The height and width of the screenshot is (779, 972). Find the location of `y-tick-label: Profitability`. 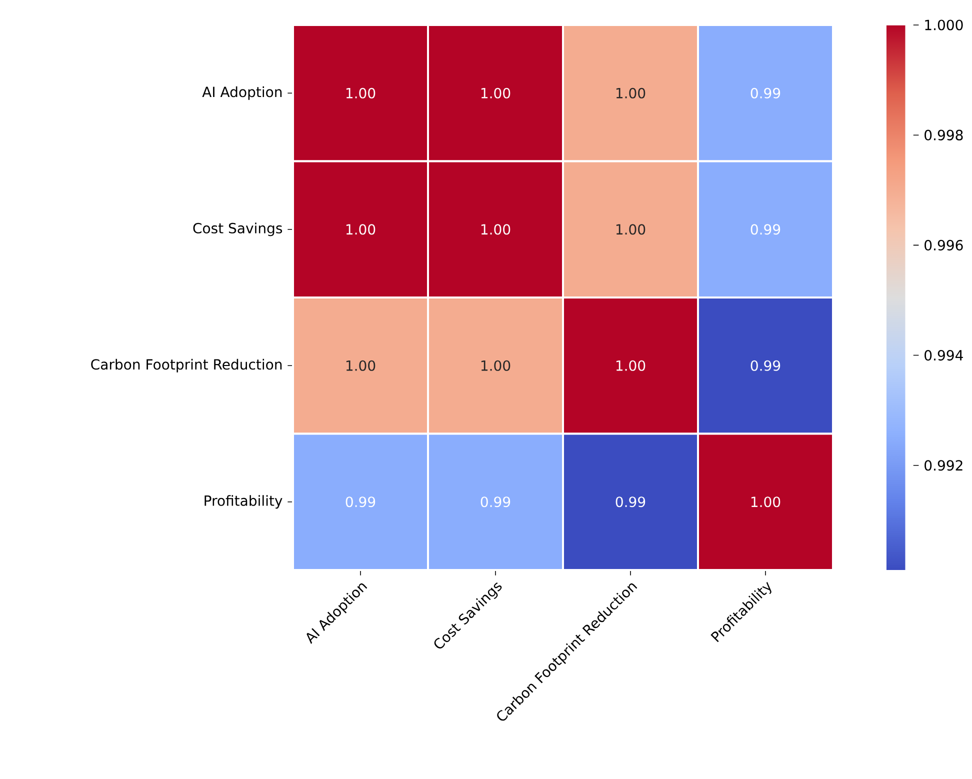

y-tick-label: Profitability is located at coordinates (243, 502).